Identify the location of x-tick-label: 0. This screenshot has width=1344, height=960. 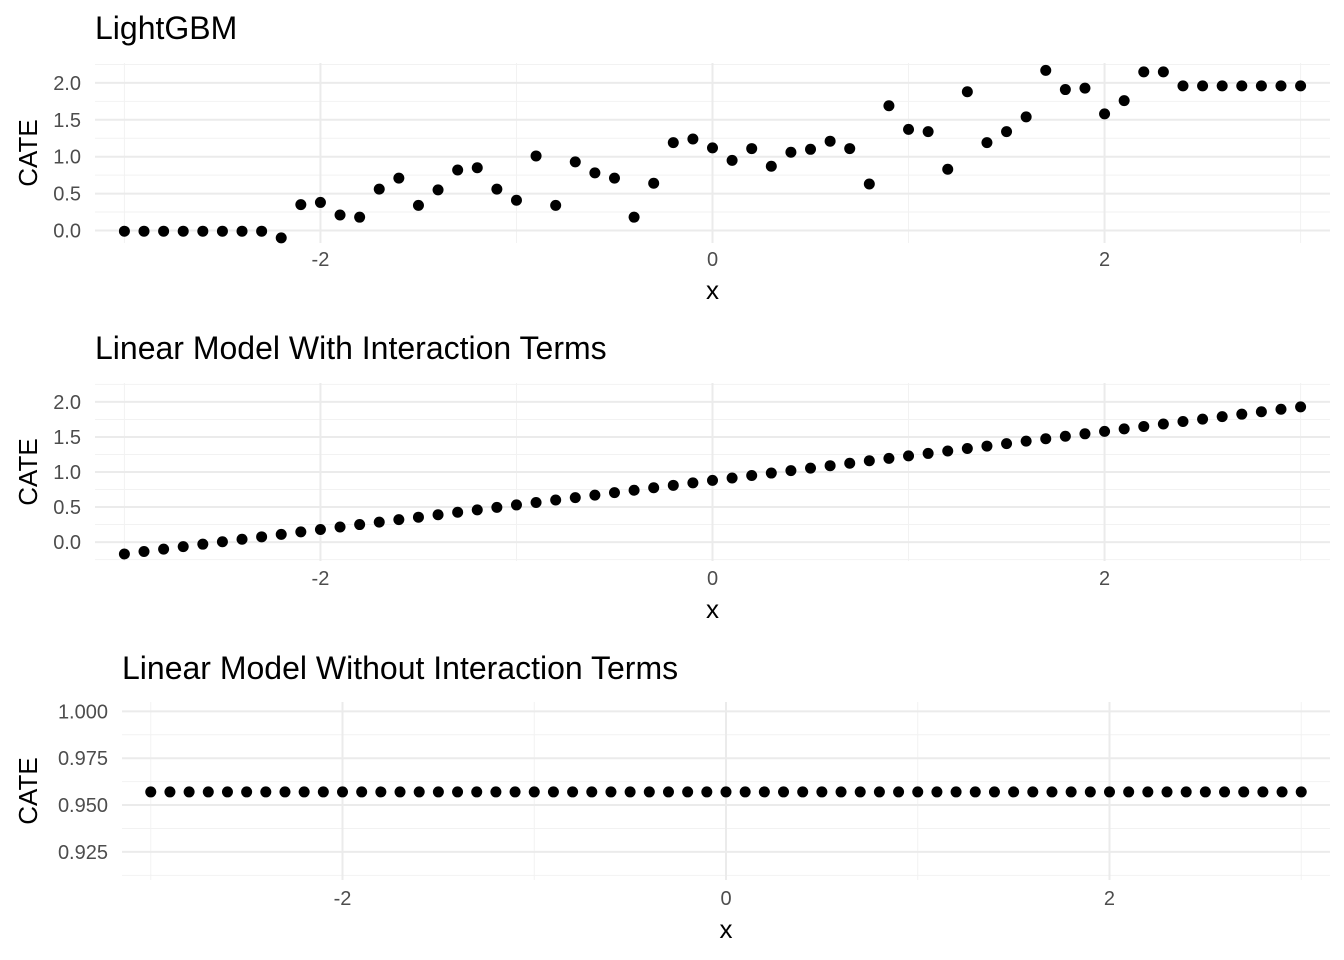
(725, 899).